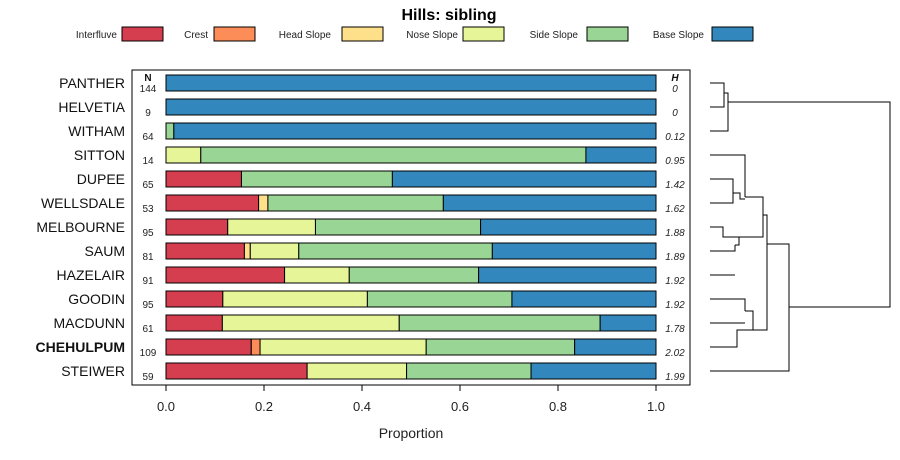  Describe the element at coordinates (317, 275) in the screenshot. I see `bar-segment-hazelair-nose-slope` at that location.